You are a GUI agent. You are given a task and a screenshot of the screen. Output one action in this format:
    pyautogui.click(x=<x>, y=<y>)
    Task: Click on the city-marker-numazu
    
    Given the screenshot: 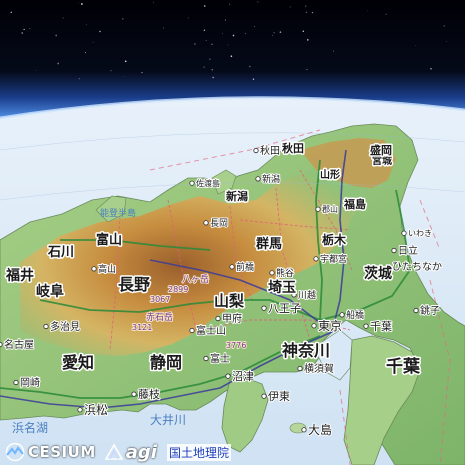 What is the action you would take?
    pyautogui.click(x=228, y=376)
    